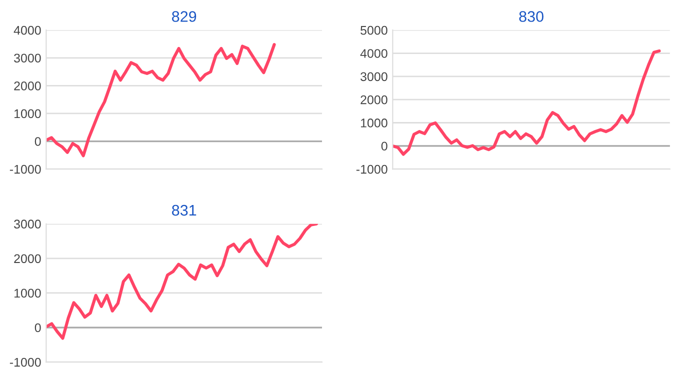 This screenshot has height=386, width=700. Describe the element at coordinates (184, 210) in the screenshot. I see `chart-title: 831` at that location.